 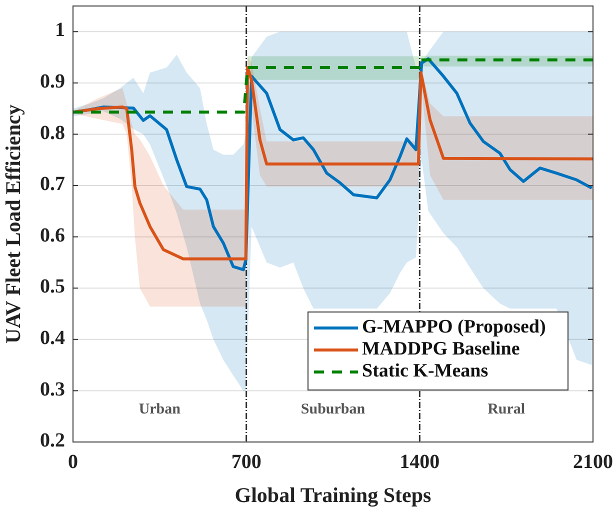 What do you see at coordinates (52, 235) in the screenshot?
I see `y-tick-label: 0.6` at bounding box center [52, 235].